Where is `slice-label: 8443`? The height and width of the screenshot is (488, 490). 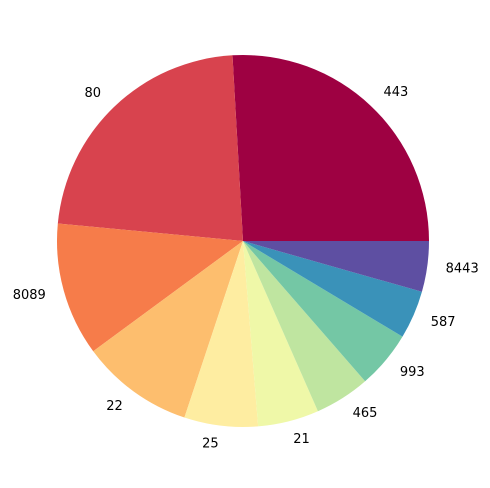 slice-label: 8443 is located at coordinates (462, 269).